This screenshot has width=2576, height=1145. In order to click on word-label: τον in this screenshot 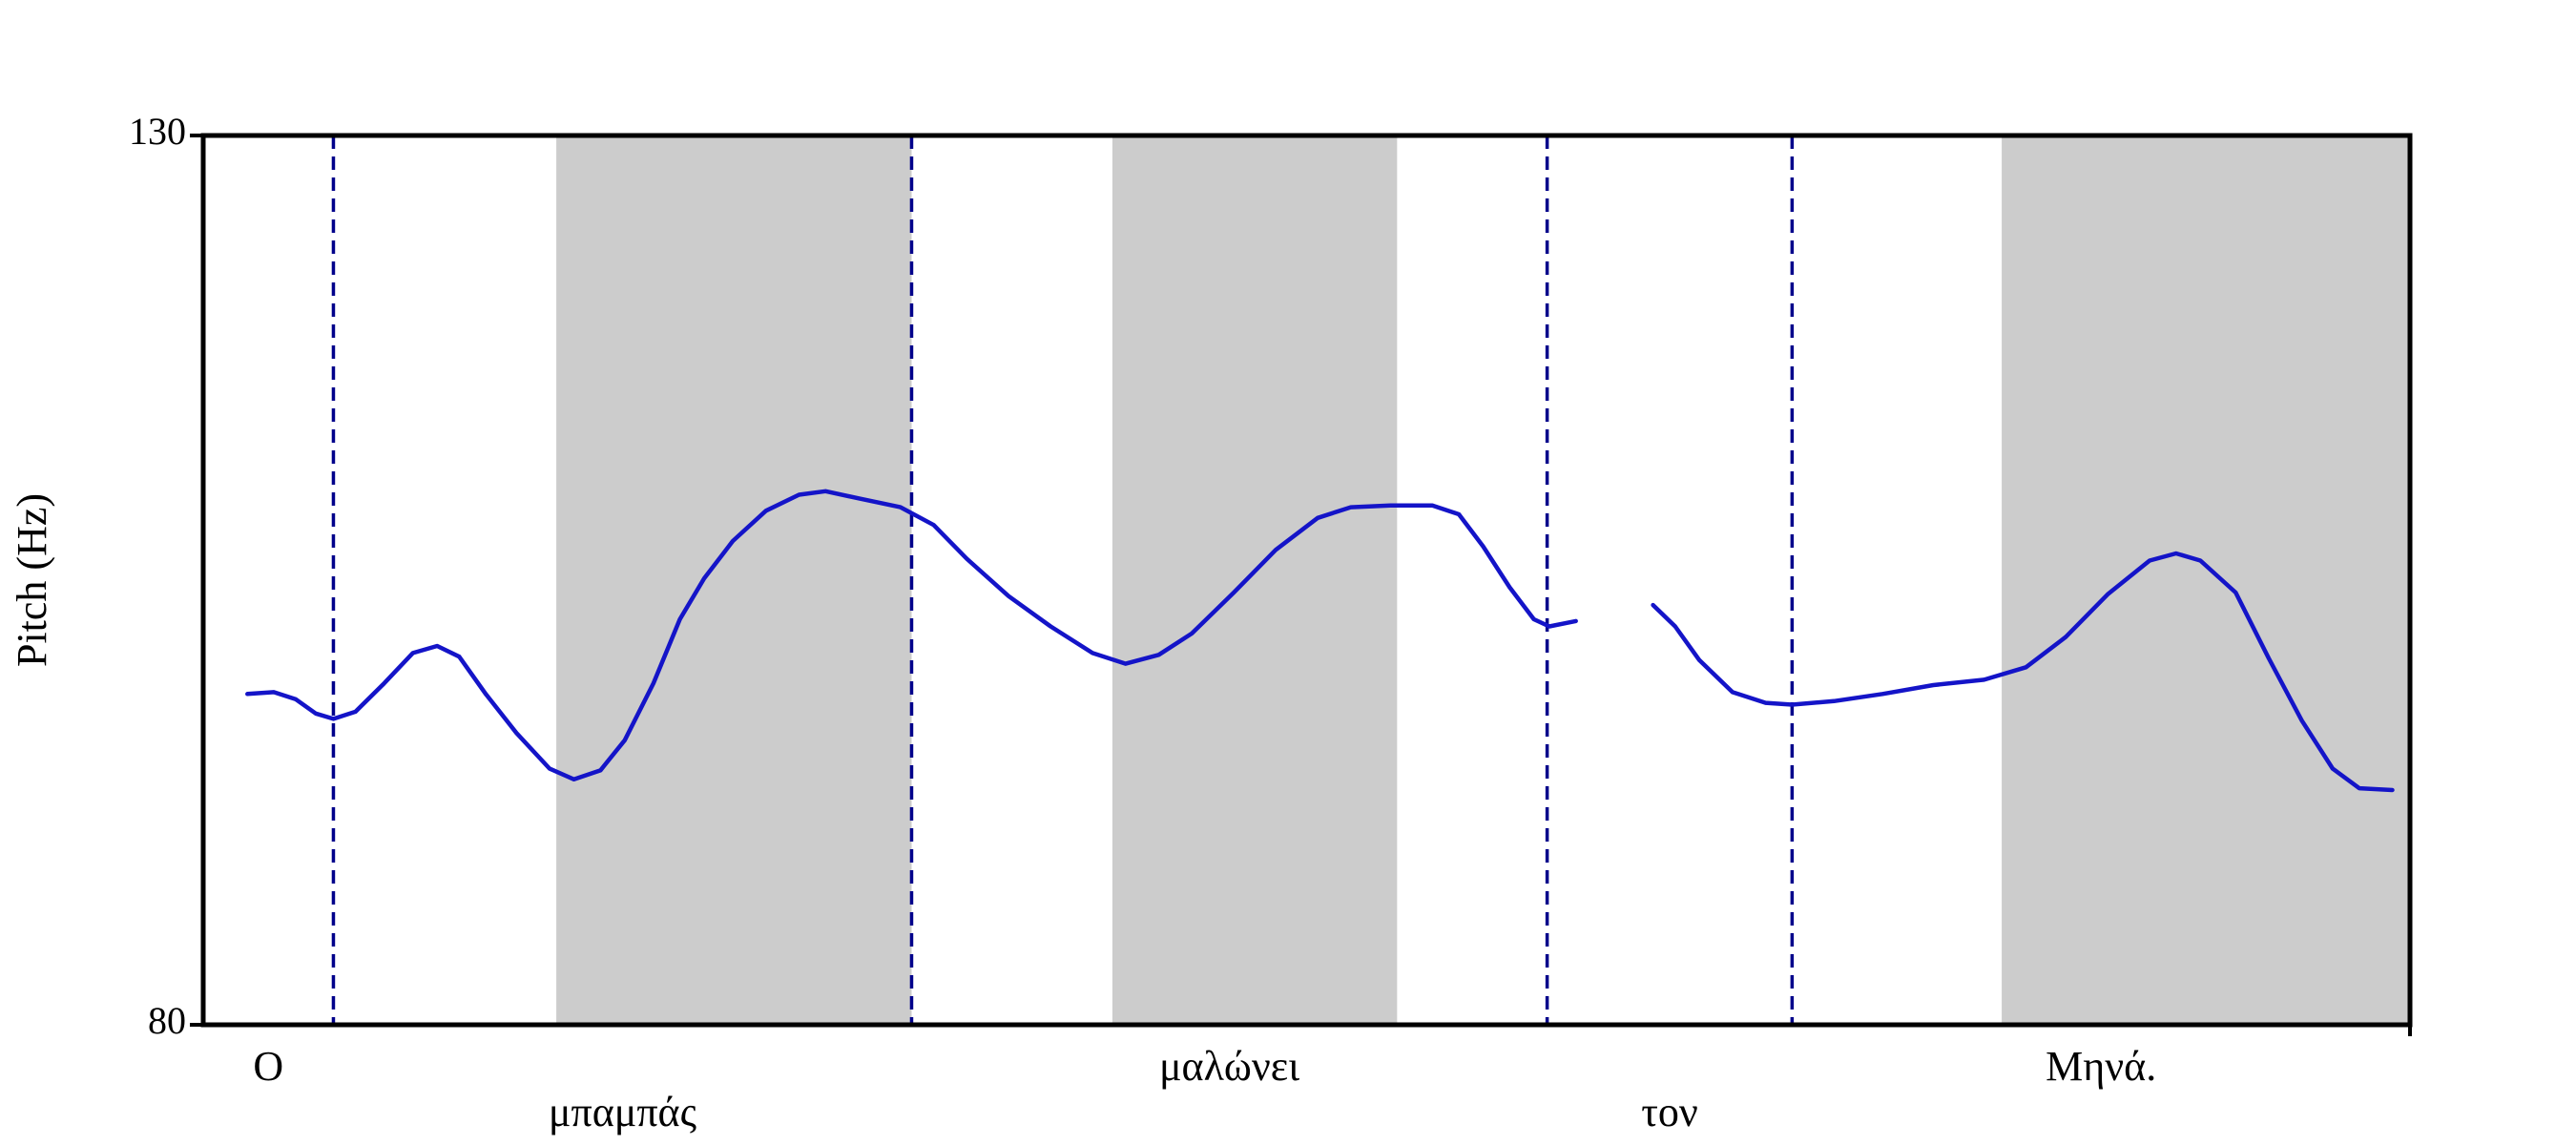, I will do `click(1669, 1112)`.